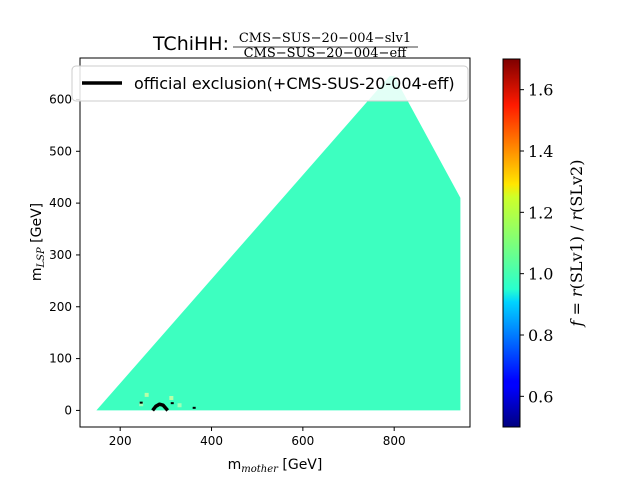 This screenshot has height=480, width=640. I want to click on colorbar-gradient, so click(511, 243).